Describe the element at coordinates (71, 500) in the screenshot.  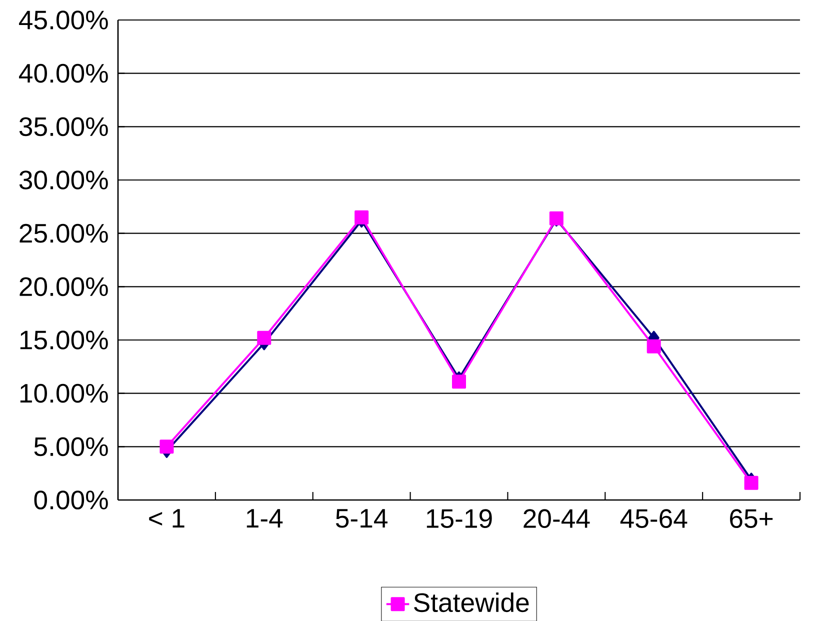
I see `y-tick-label: 0.00%` at that location.